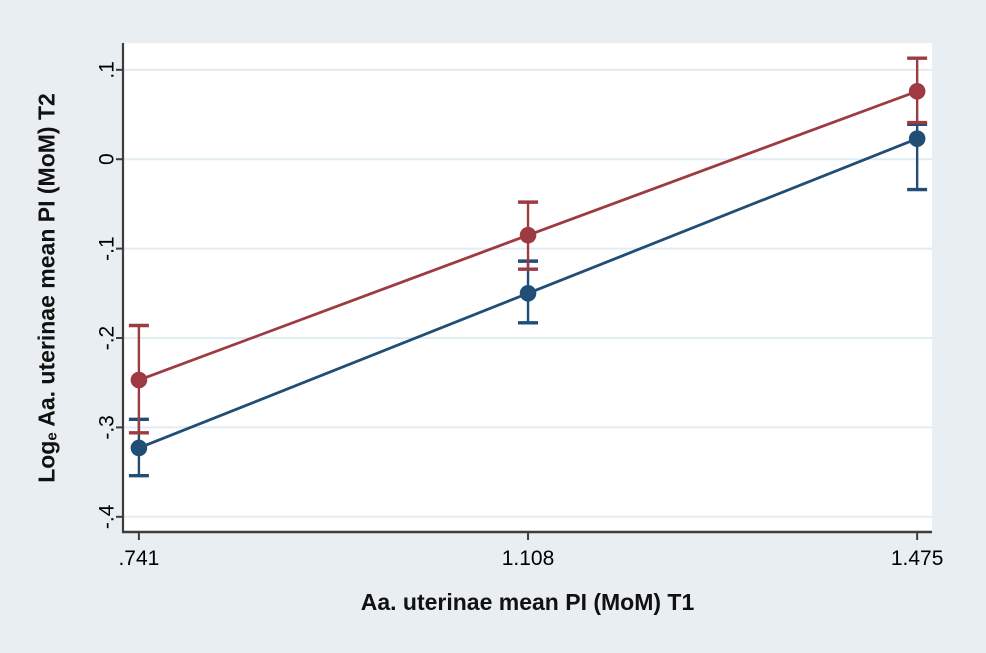 This screenshot has height=653, width=986. What do you see at coordinates (107, 427) in the screenshot?
I see `y-tick-label: -.3` at bounding box center [107, 427].